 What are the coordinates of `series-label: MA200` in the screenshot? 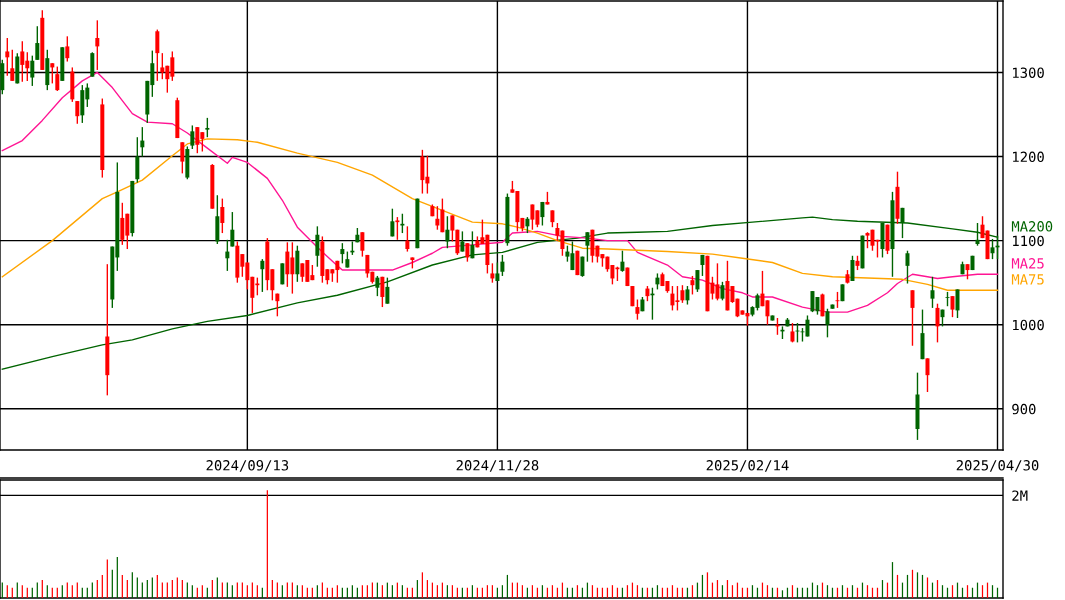 It's located at (1032, 226).